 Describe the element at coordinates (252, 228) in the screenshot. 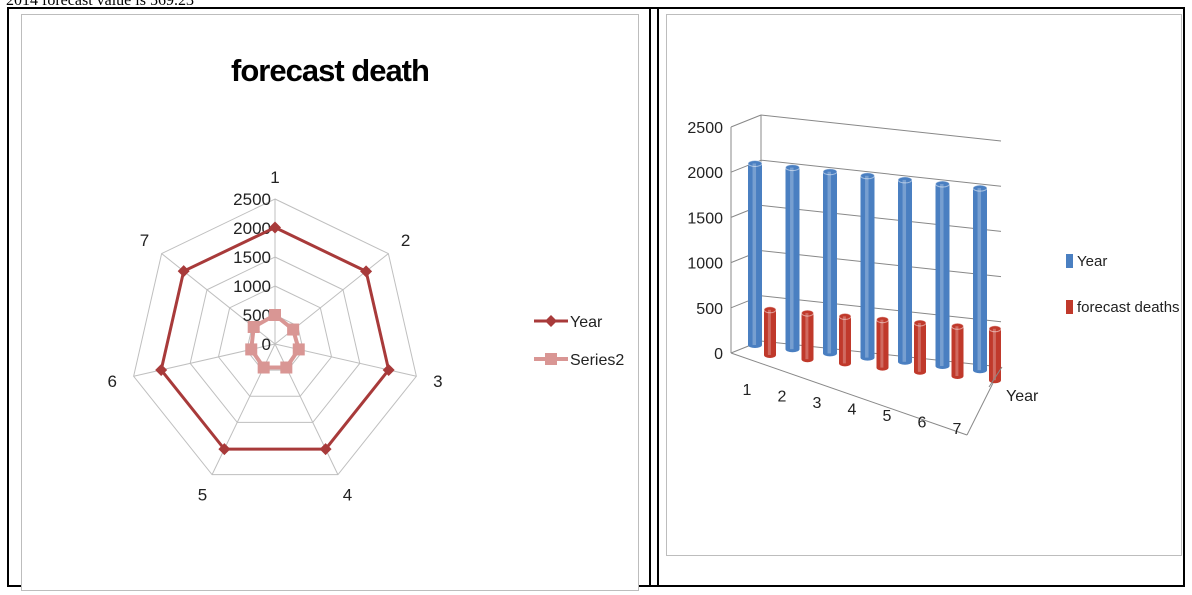

I see `radar-tick-label: 2000` at that location.